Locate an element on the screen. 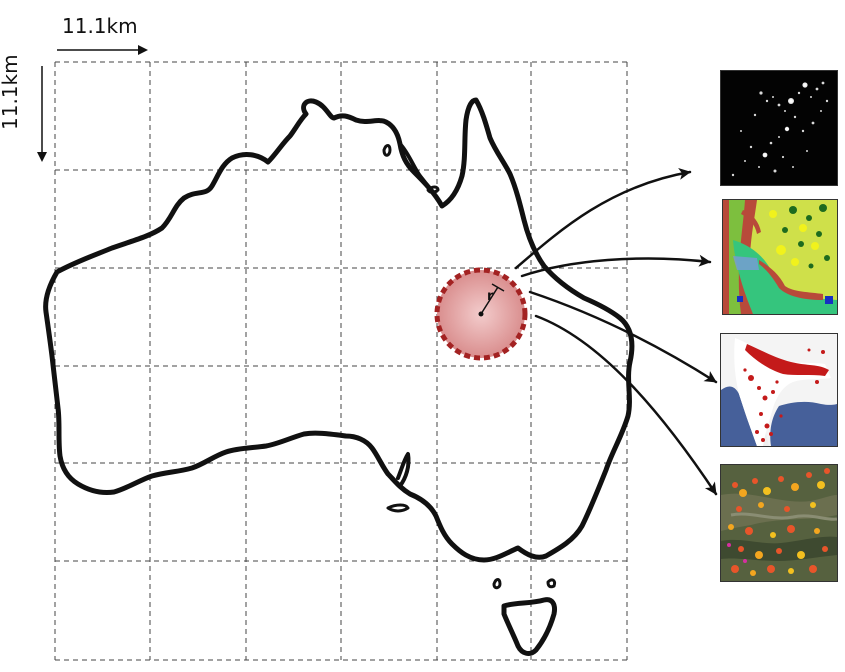 Image resolution: width=845 pixels, height=672 pixels. population-density-india-image is located at coordinates (779, 390).